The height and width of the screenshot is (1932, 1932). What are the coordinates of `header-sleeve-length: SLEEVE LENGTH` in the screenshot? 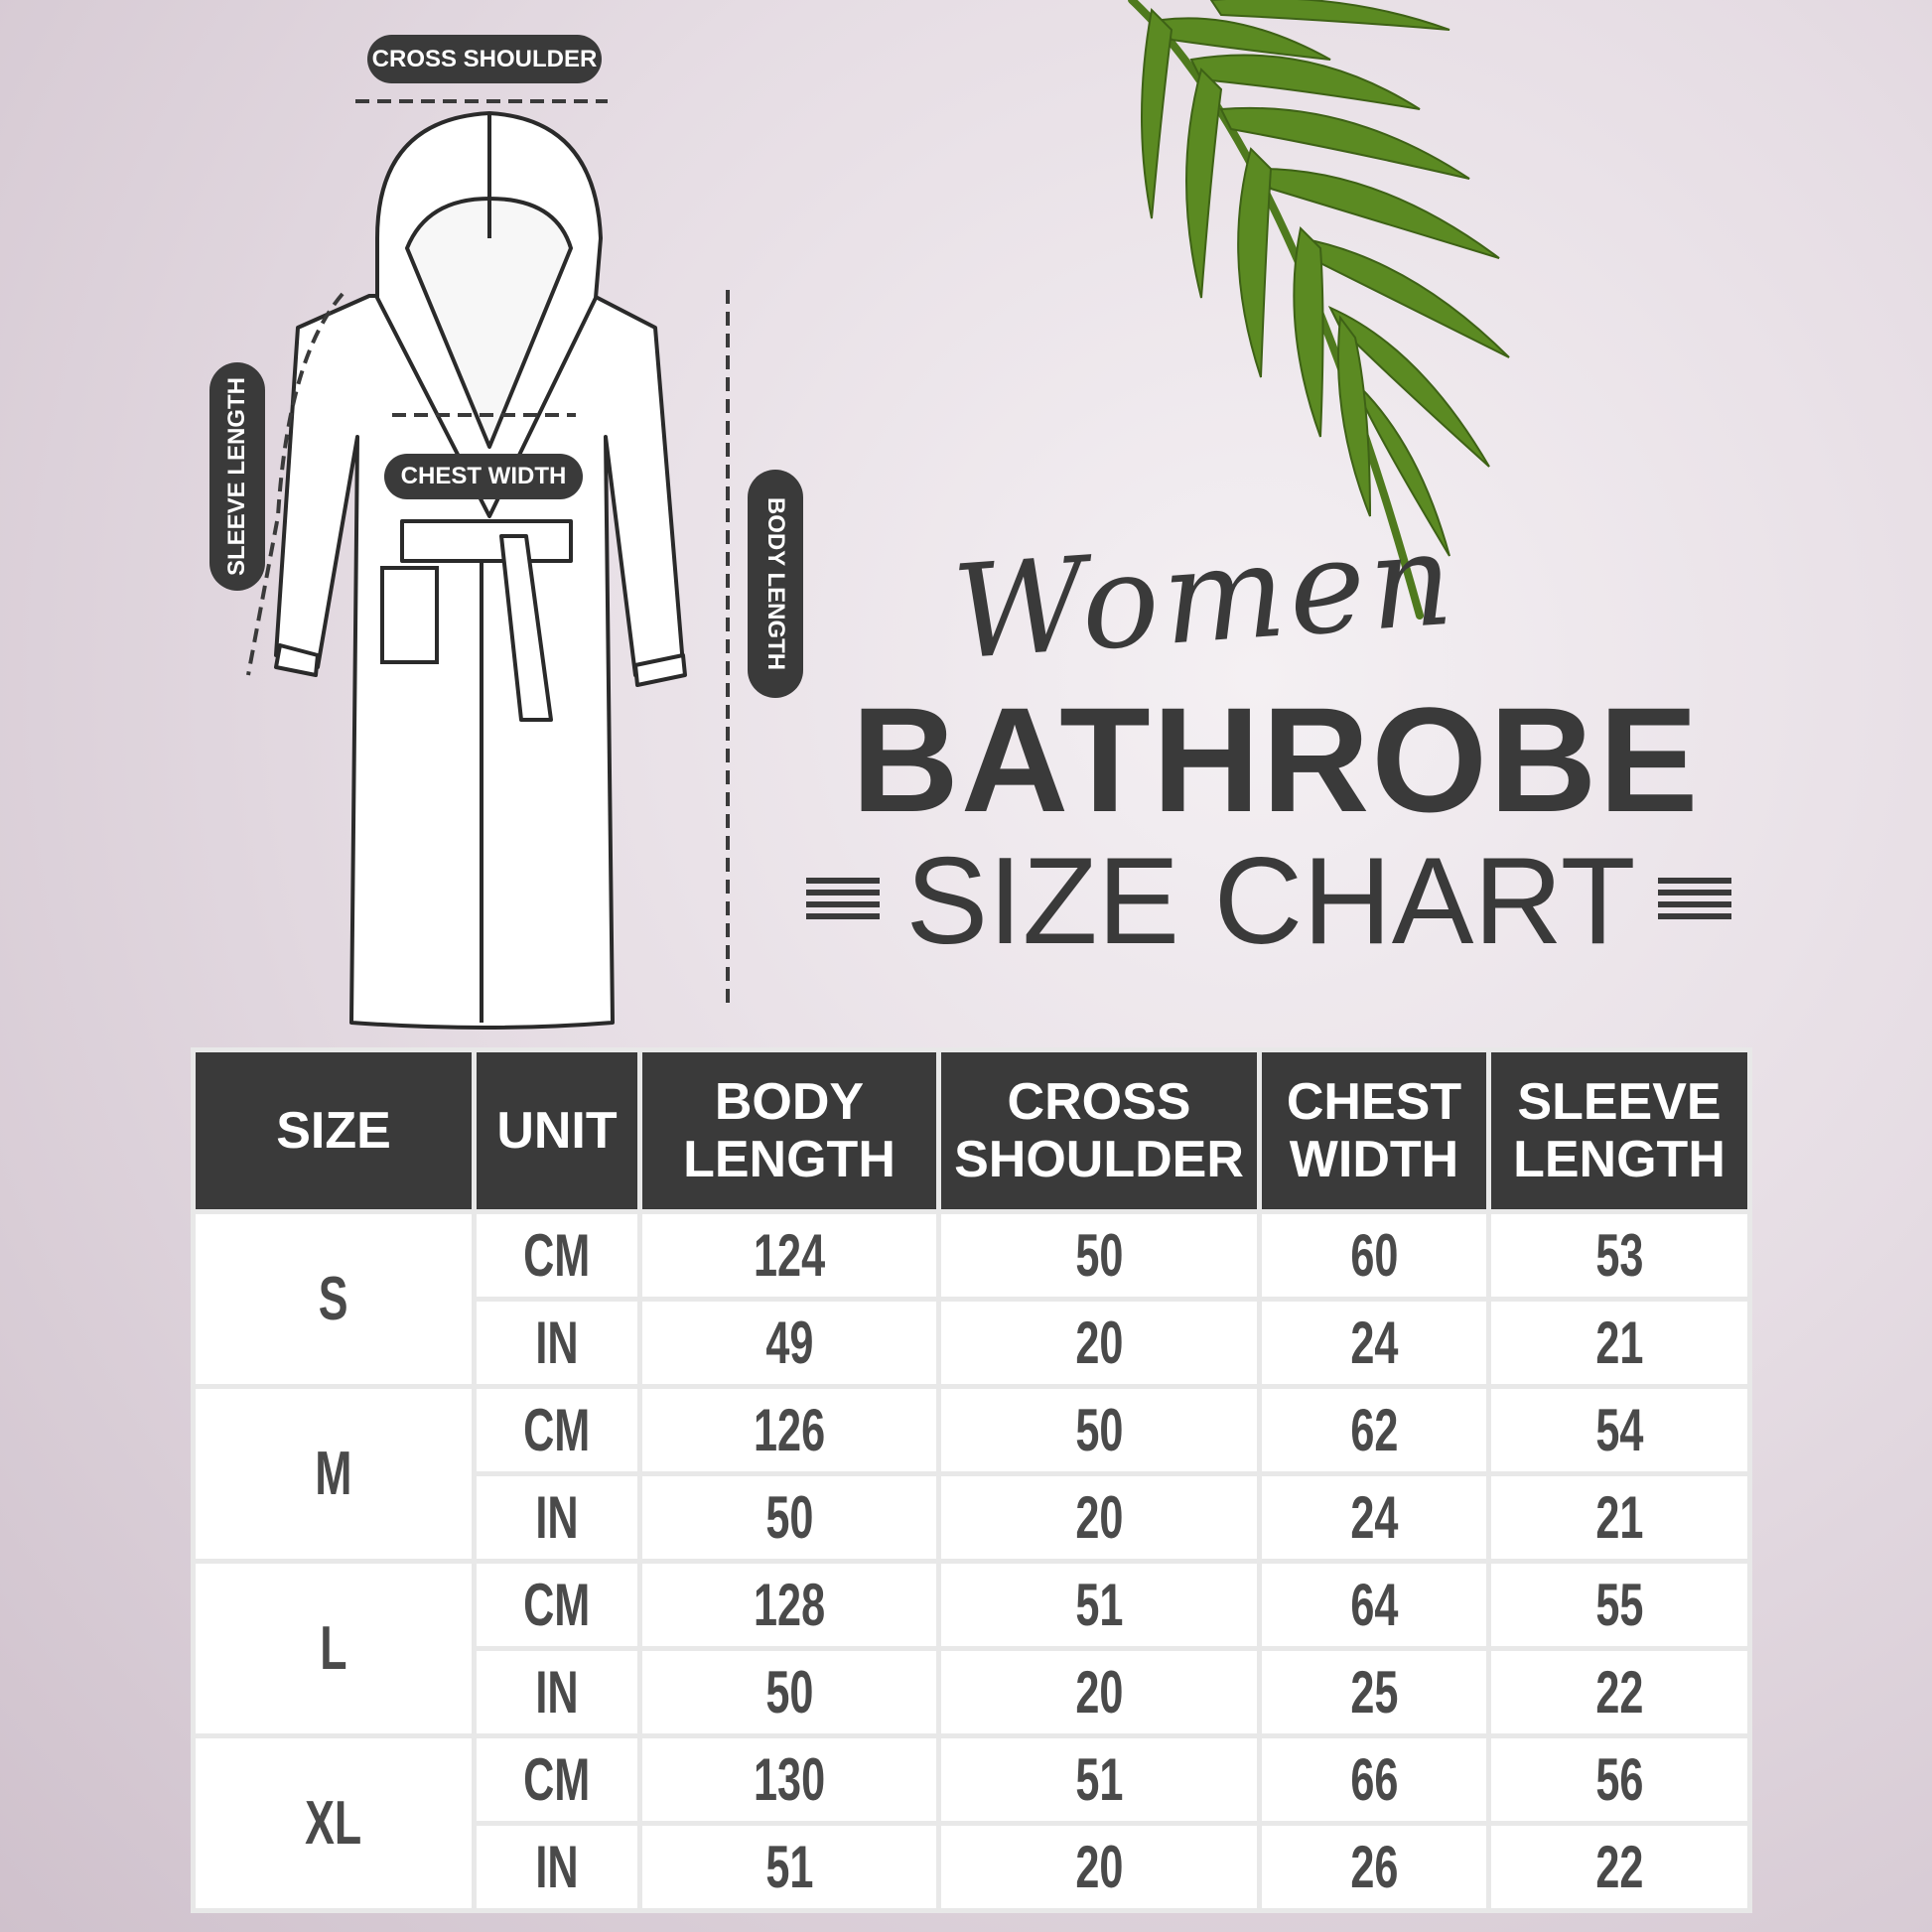 It's located at (1619, 1130).